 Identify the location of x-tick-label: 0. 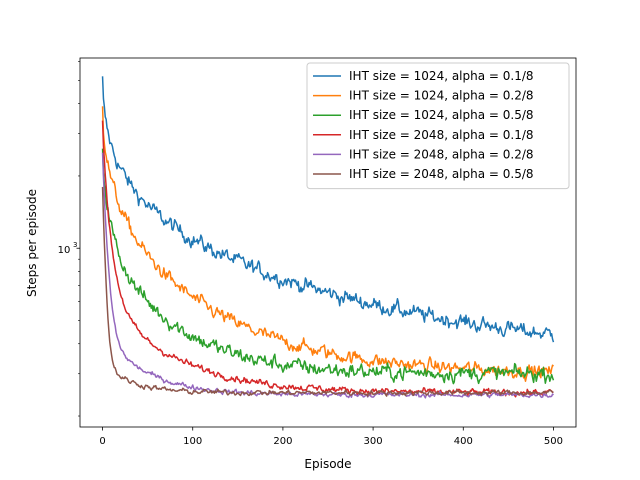
(102, 441).